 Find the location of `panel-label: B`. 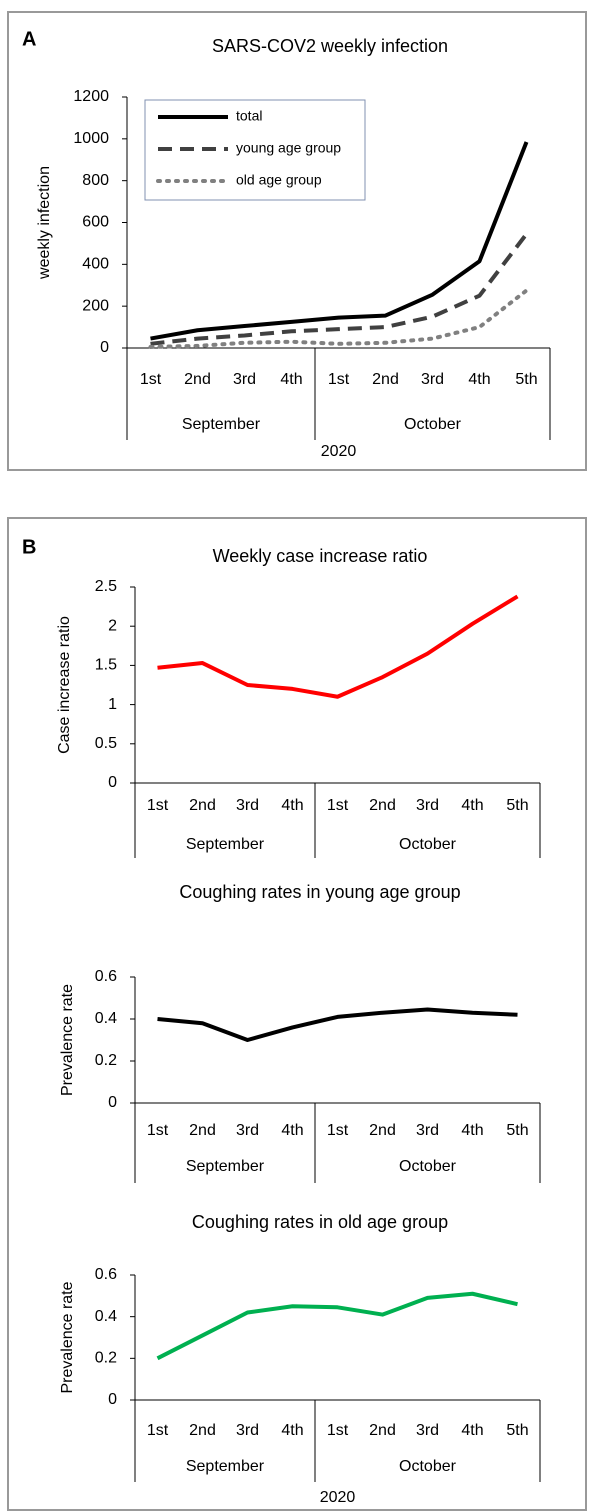

panel-label: B is located at coordinates (29, 547).